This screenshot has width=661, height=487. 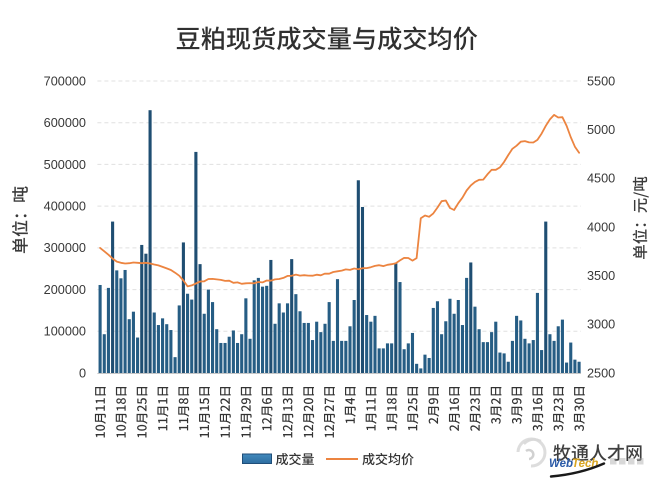 I want to click on svg-text: 3500, so click(x=601, y=276).